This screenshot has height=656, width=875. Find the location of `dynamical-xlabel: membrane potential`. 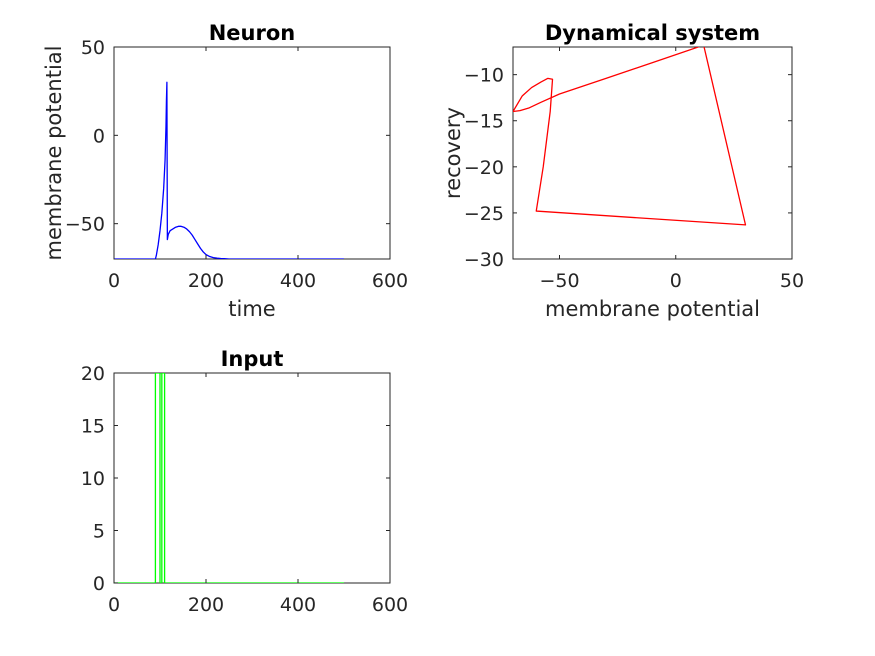

dynamical-xlabel: membrane potential is located at coordinates (652, 309).